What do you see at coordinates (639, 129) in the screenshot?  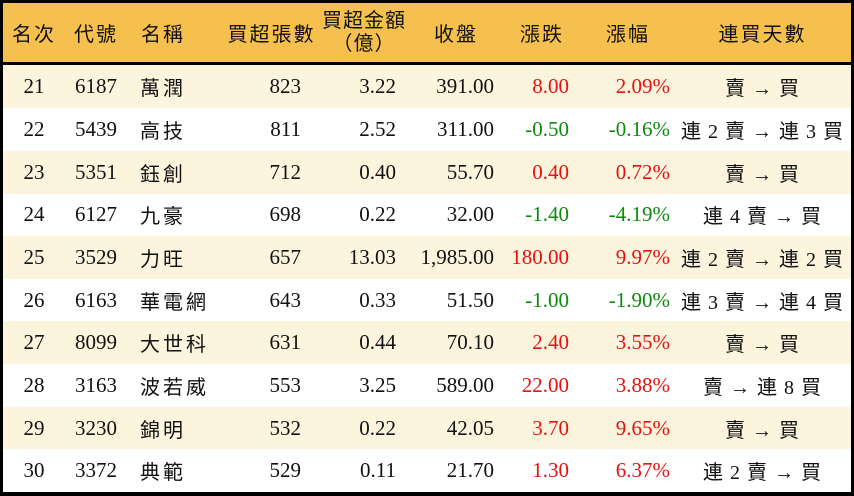 I see `pct-cell: -0.16%` at bounding box center [639, 129].